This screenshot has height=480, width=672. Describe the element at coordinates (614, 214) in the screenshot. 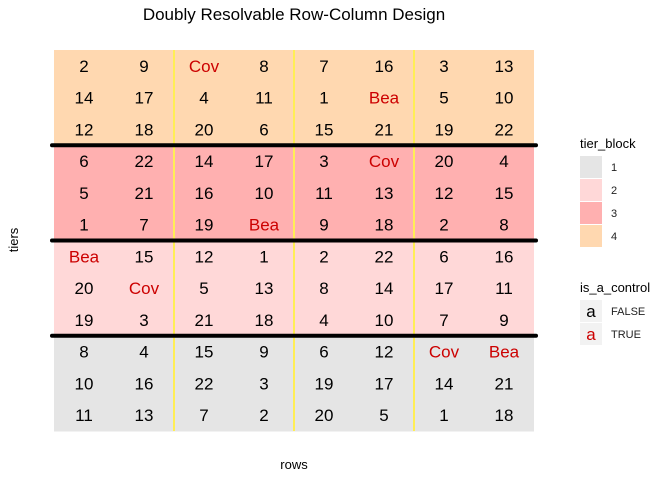

I see `legend-key-label: 3` at that location.